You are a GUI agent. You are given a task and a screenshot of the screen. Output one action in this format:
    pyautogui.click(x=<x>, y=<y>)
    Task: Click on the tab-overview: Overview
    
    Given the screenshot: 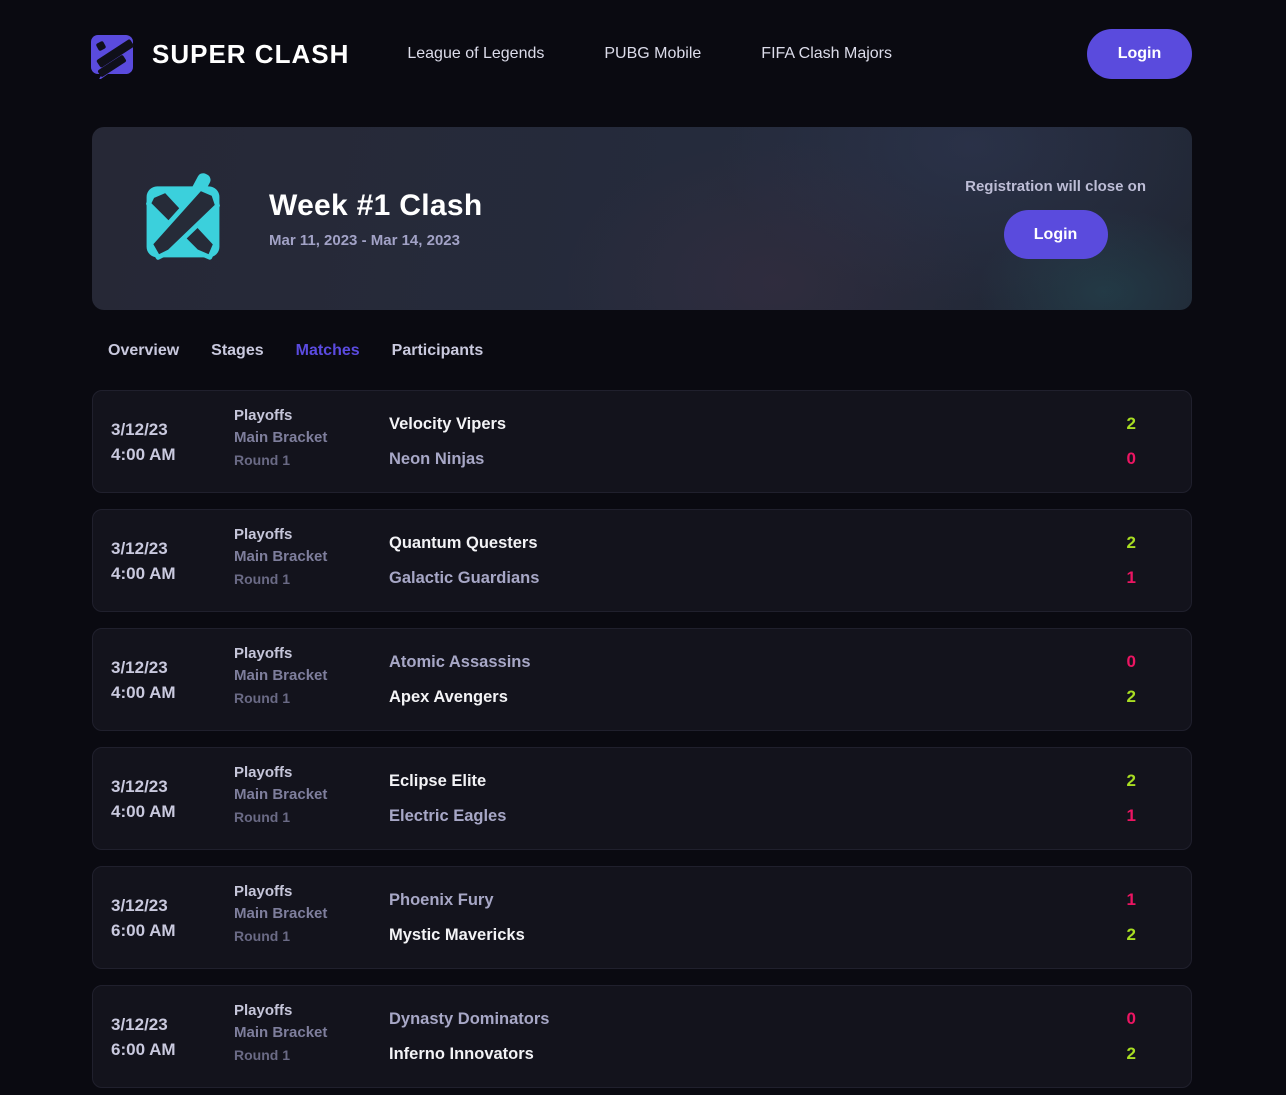 What is the action you would take?
    pyautogui.click(x=144, y=350)
    